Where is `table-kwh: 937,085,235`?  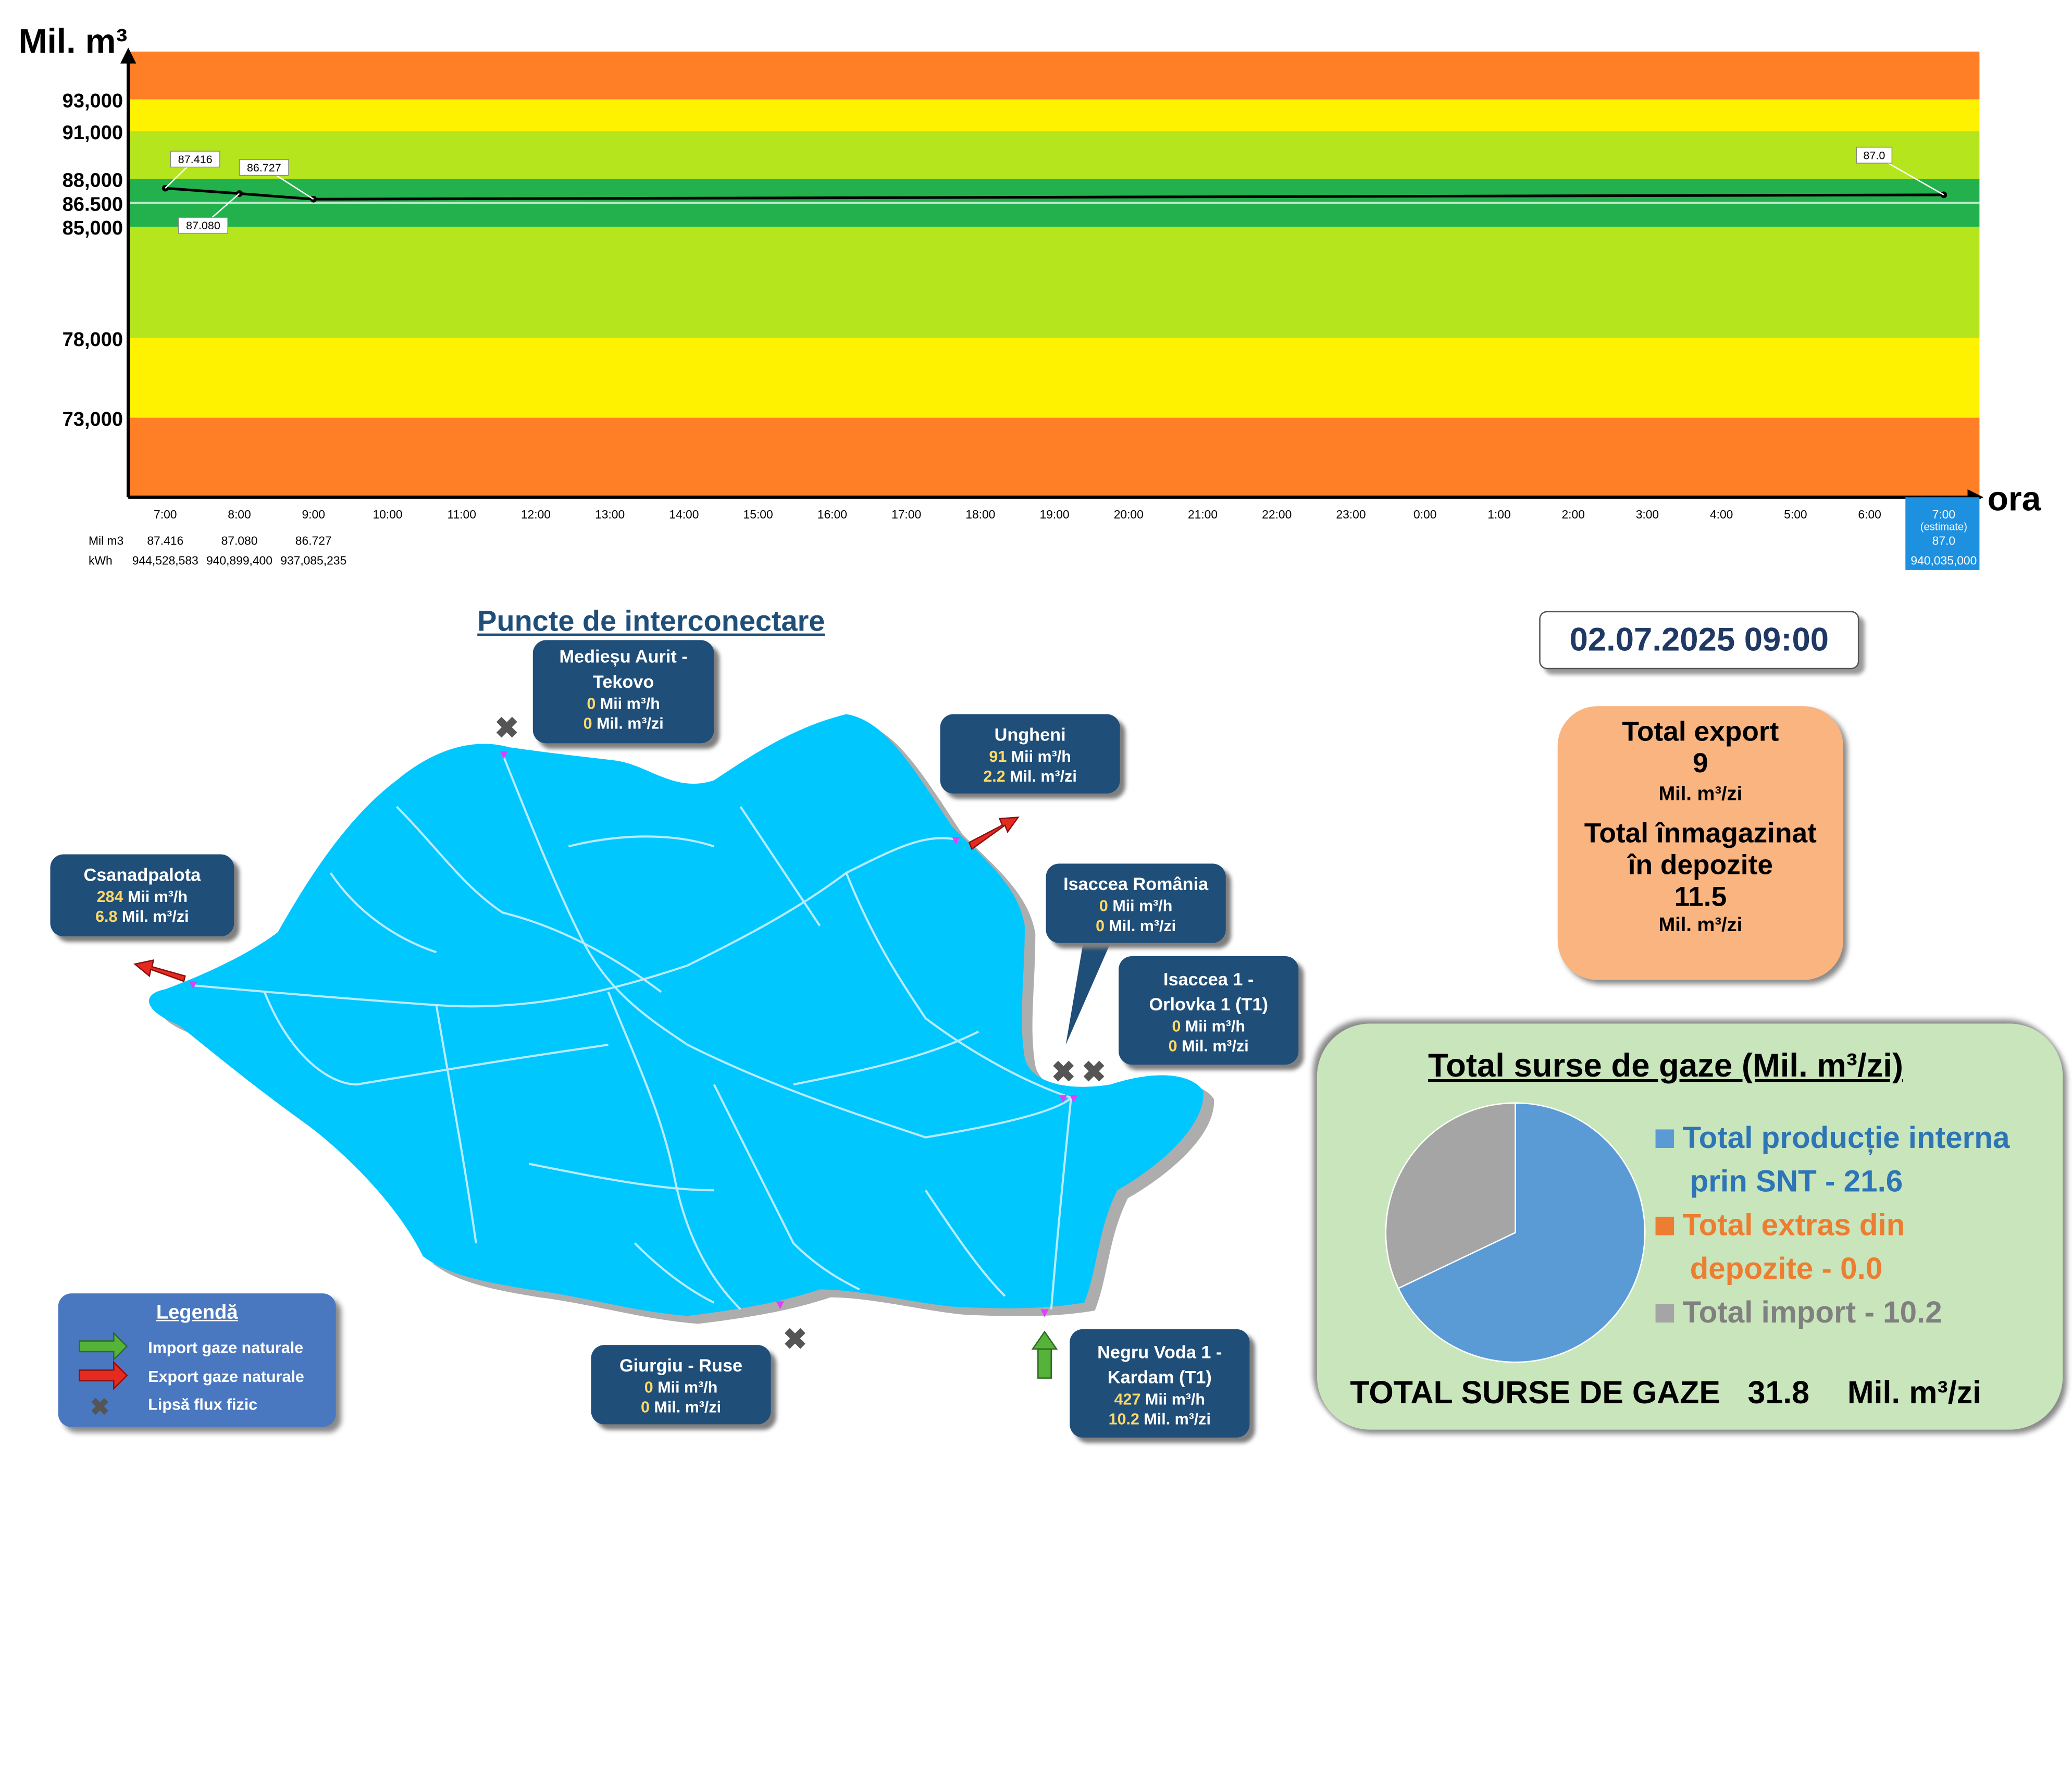
table-kwh: 937,085,235 is located at coordinates (313, 560).